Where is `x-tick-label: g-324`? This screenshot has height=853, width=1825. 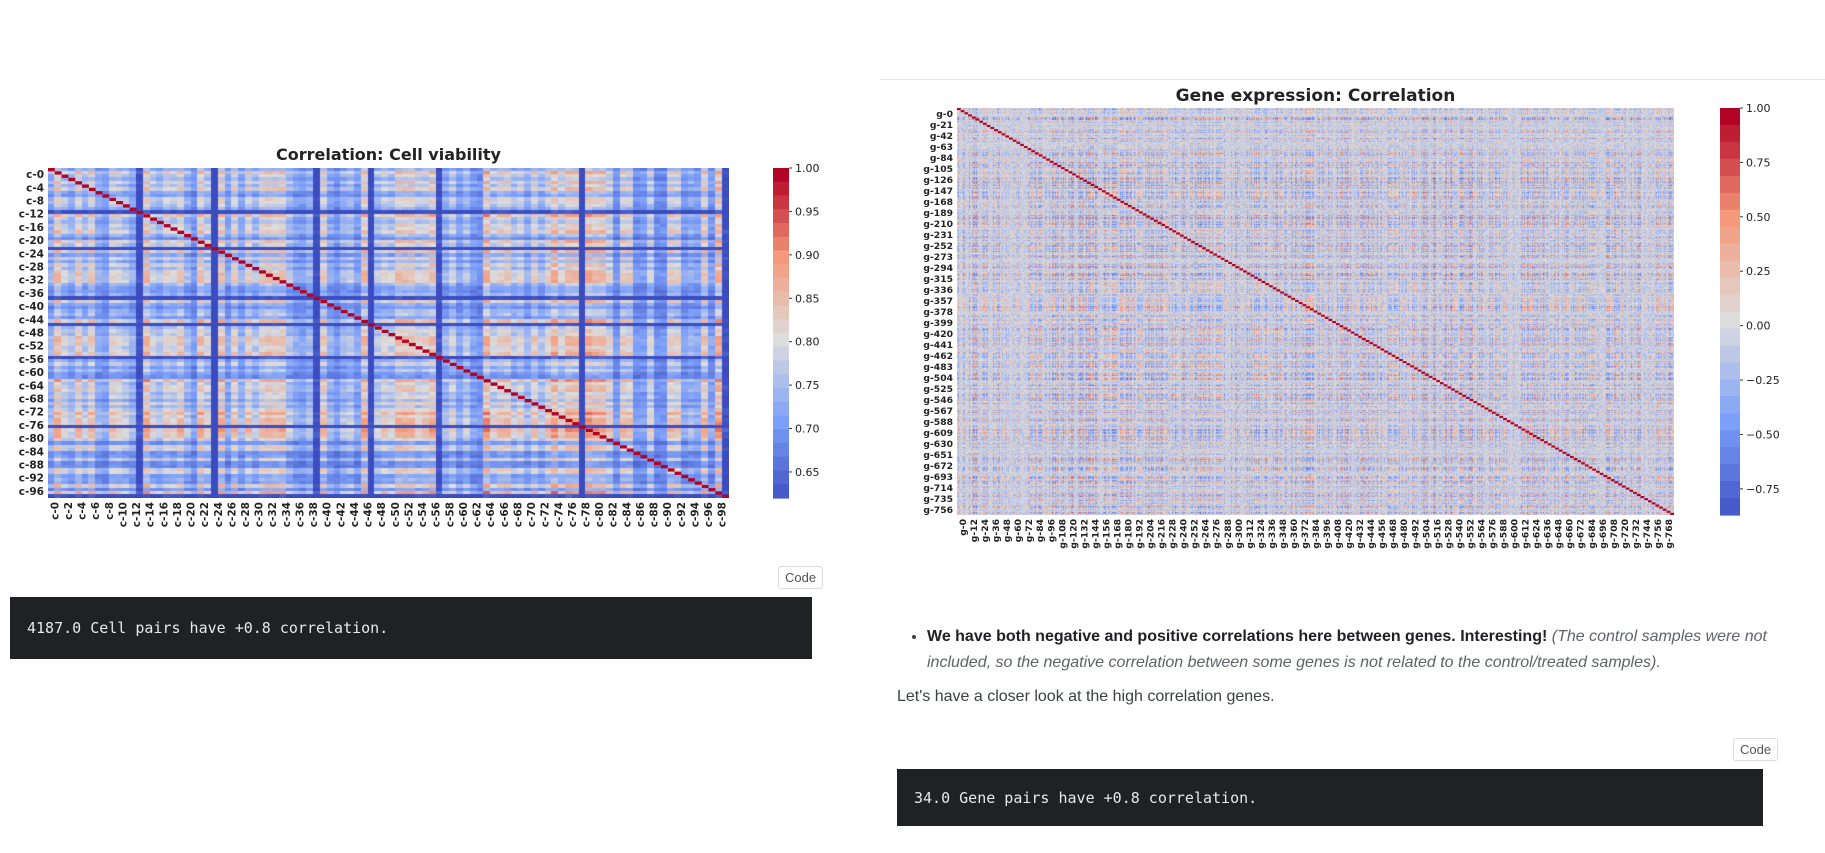 x-tick-label: g-324 is located at coordinates (1261, 534).